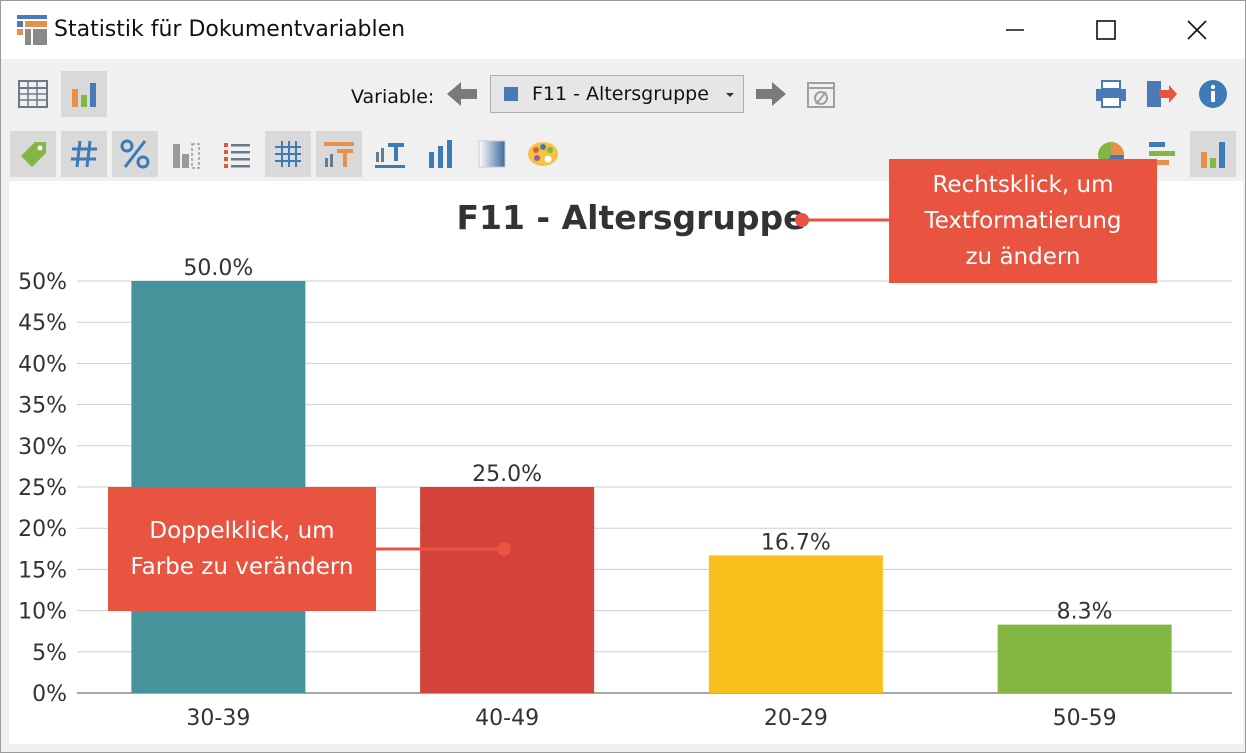 This screenshot has height=753, width=1246. I want to click on percent-button, so click(135, 154).